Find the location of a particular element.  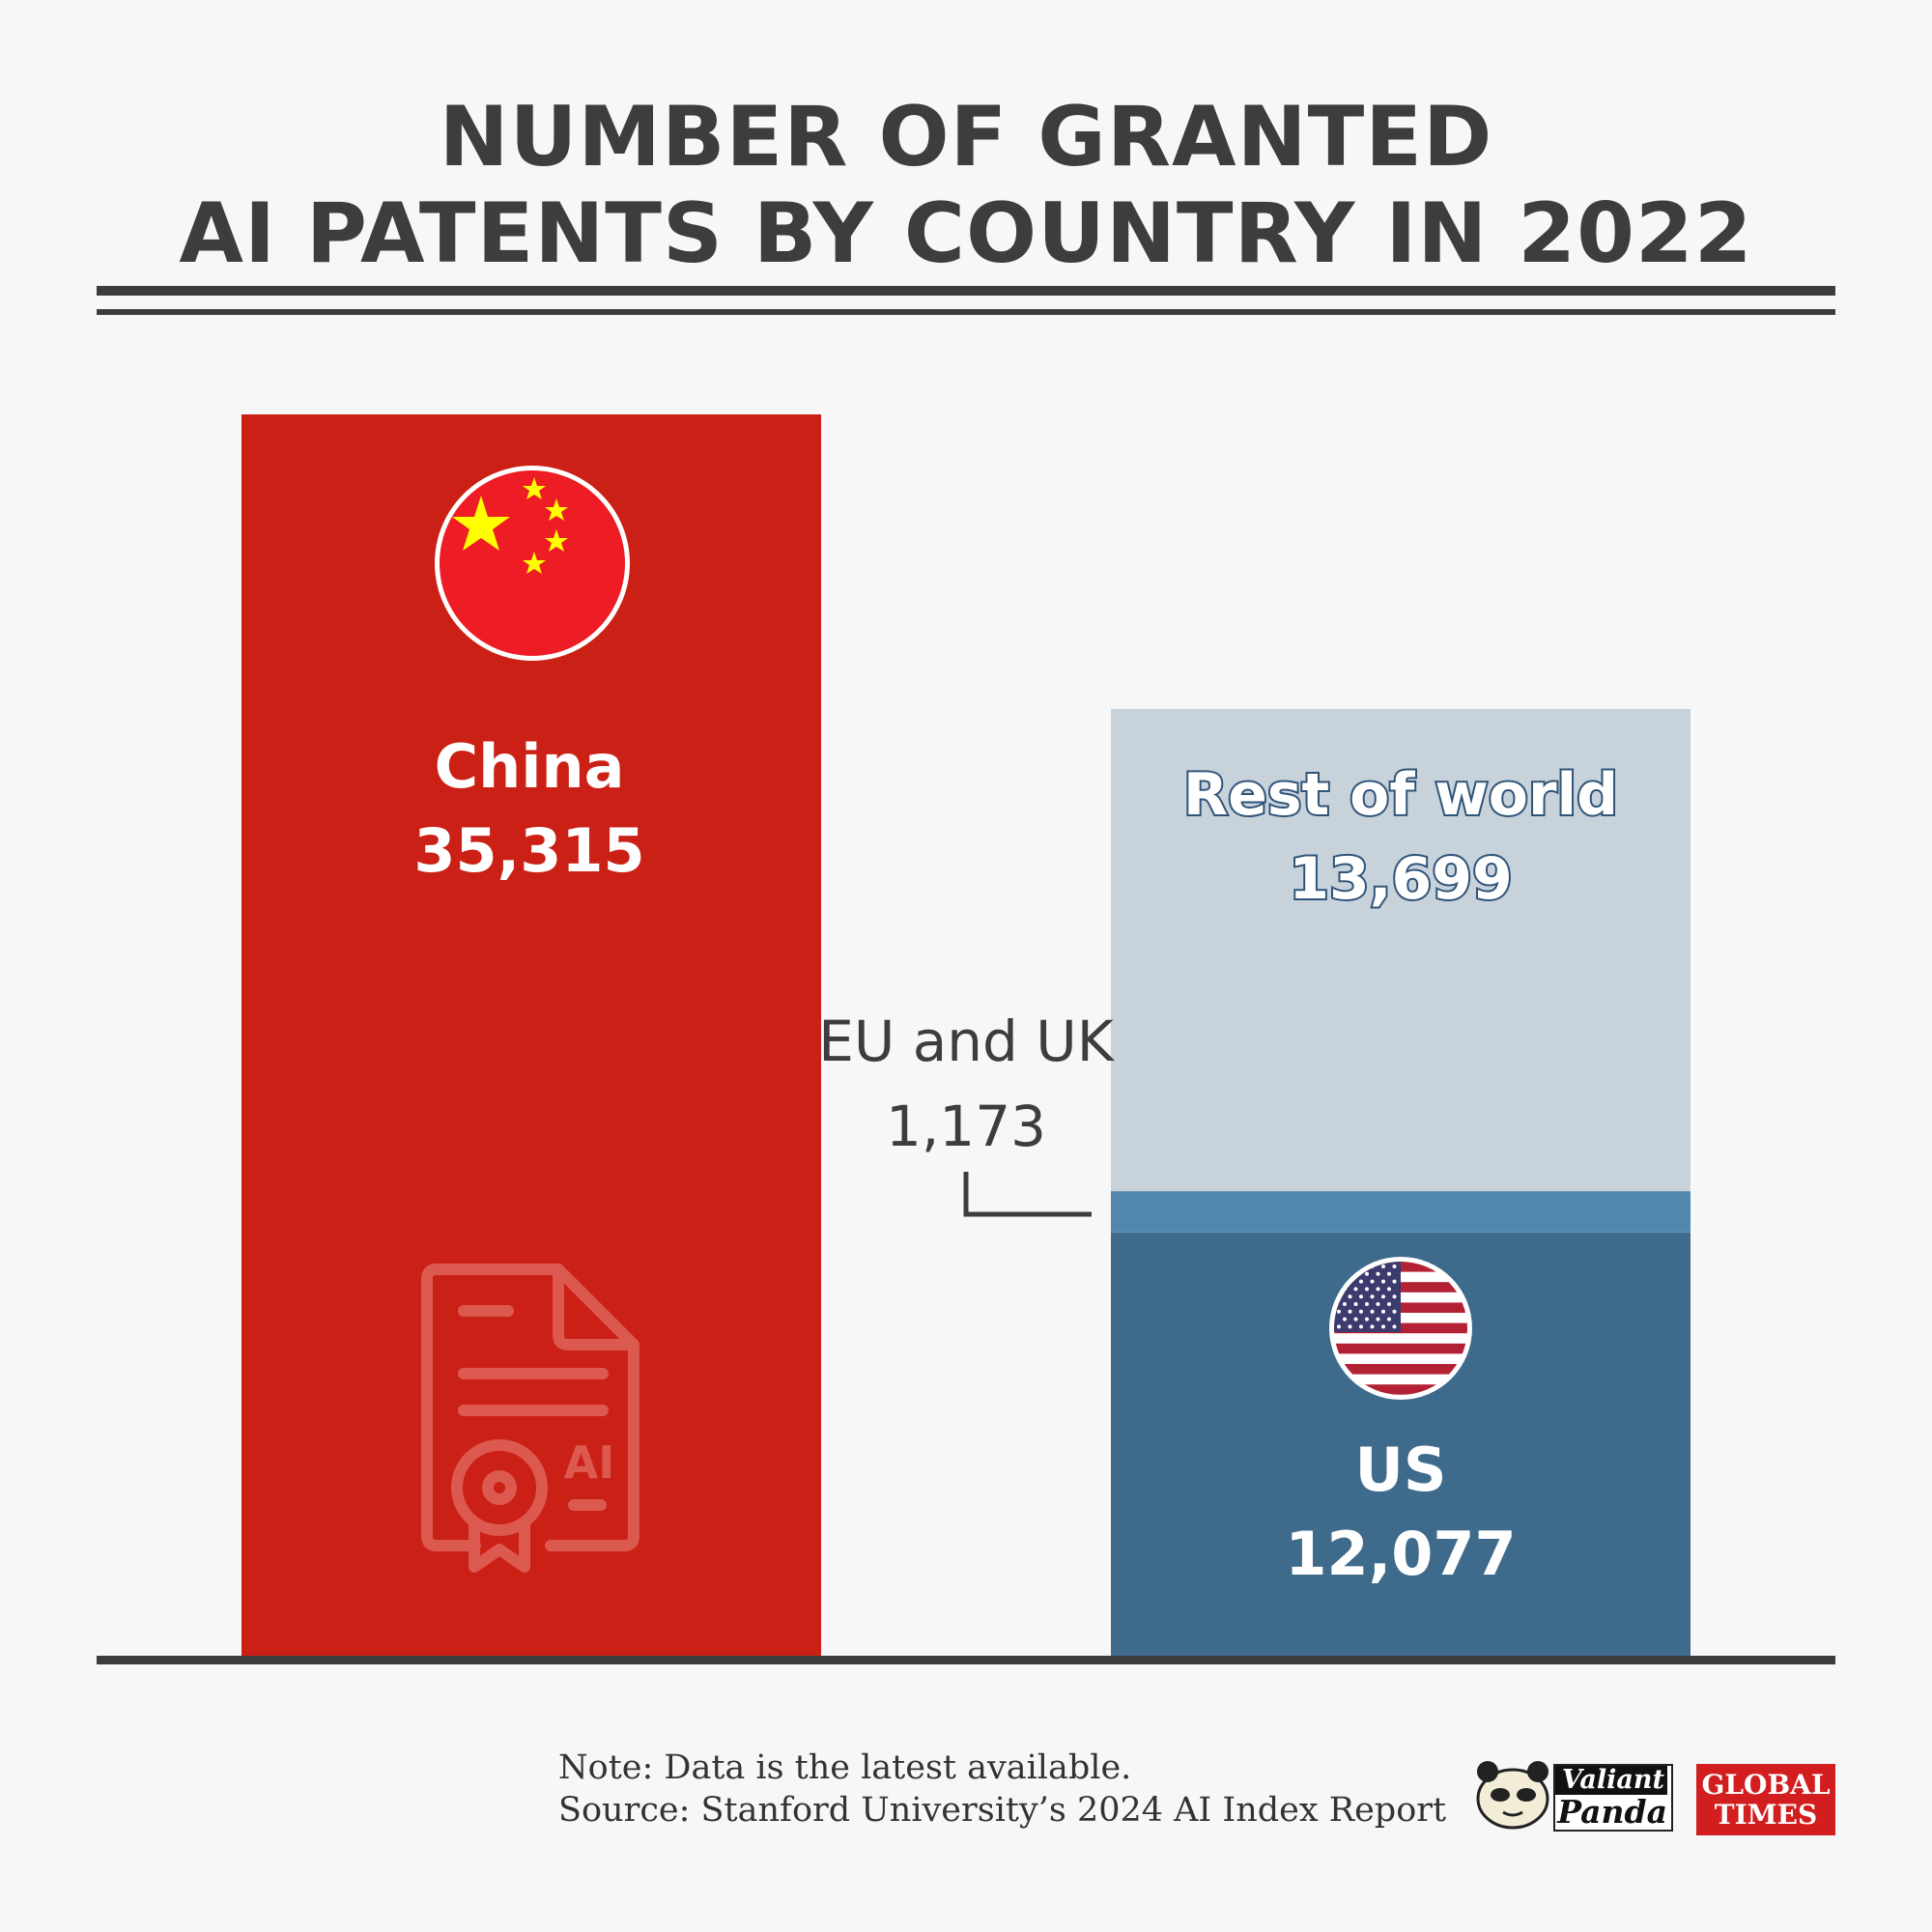

global-times-logo: GLOBAL TIMES is located at coordinates (1765, 1799).